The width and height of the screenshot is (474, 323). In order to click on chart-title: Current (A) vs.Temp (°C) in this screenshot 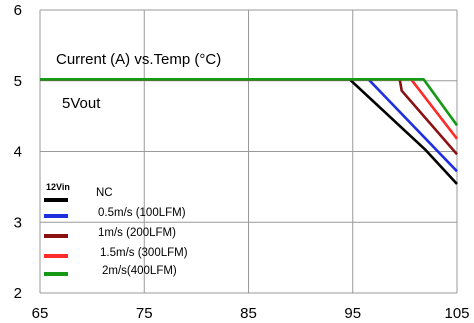, I will do `click(138, 59)`.